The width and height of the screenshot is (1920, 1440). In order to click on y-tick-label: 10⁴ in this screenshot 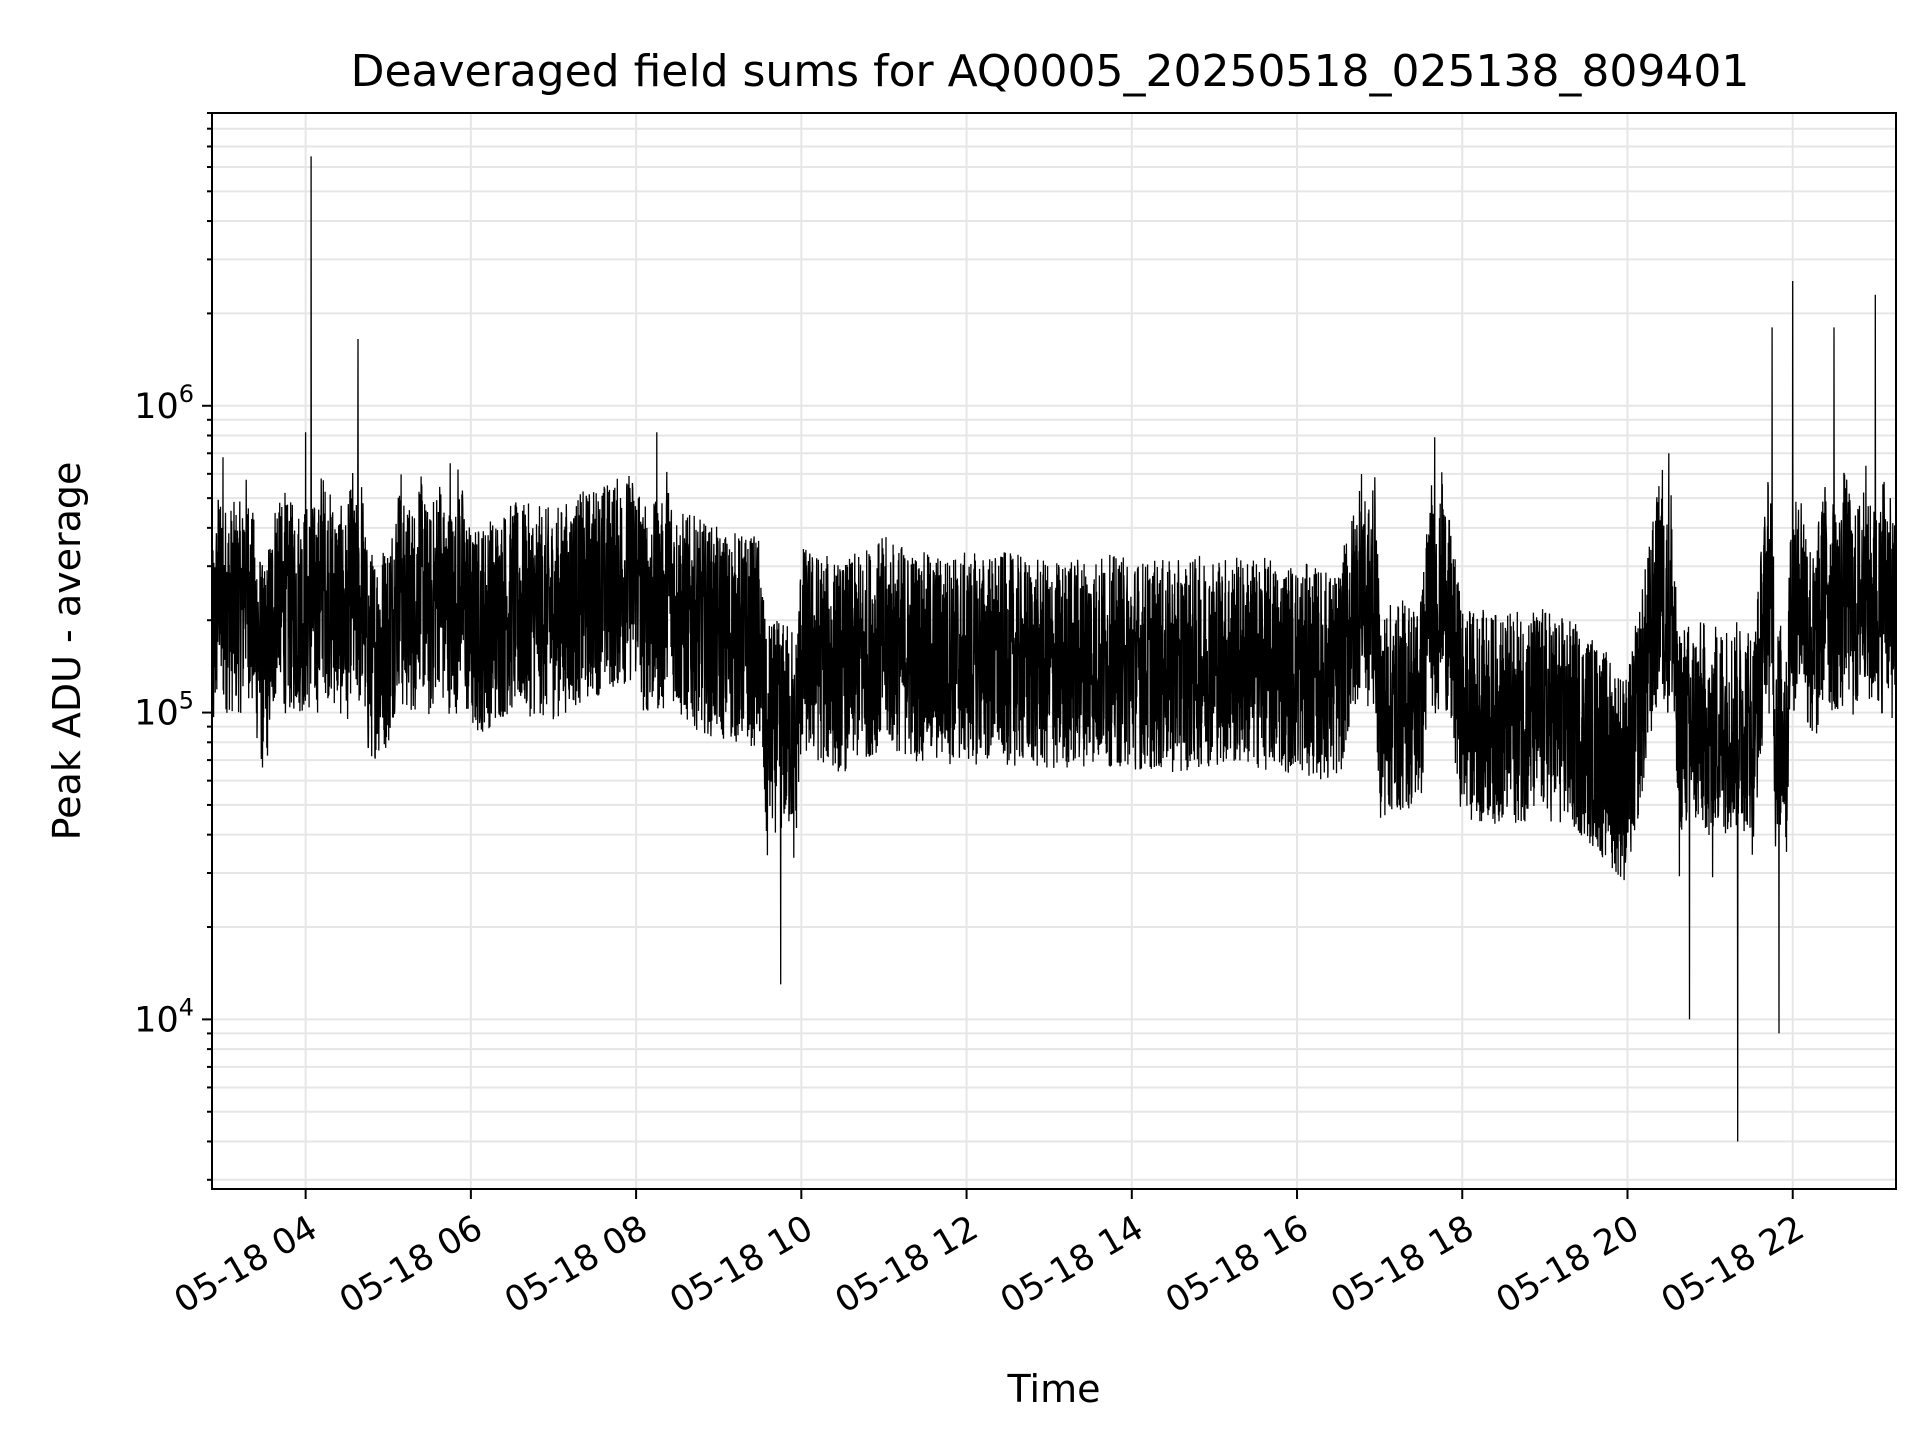, I will do `click(164, 1016)`.